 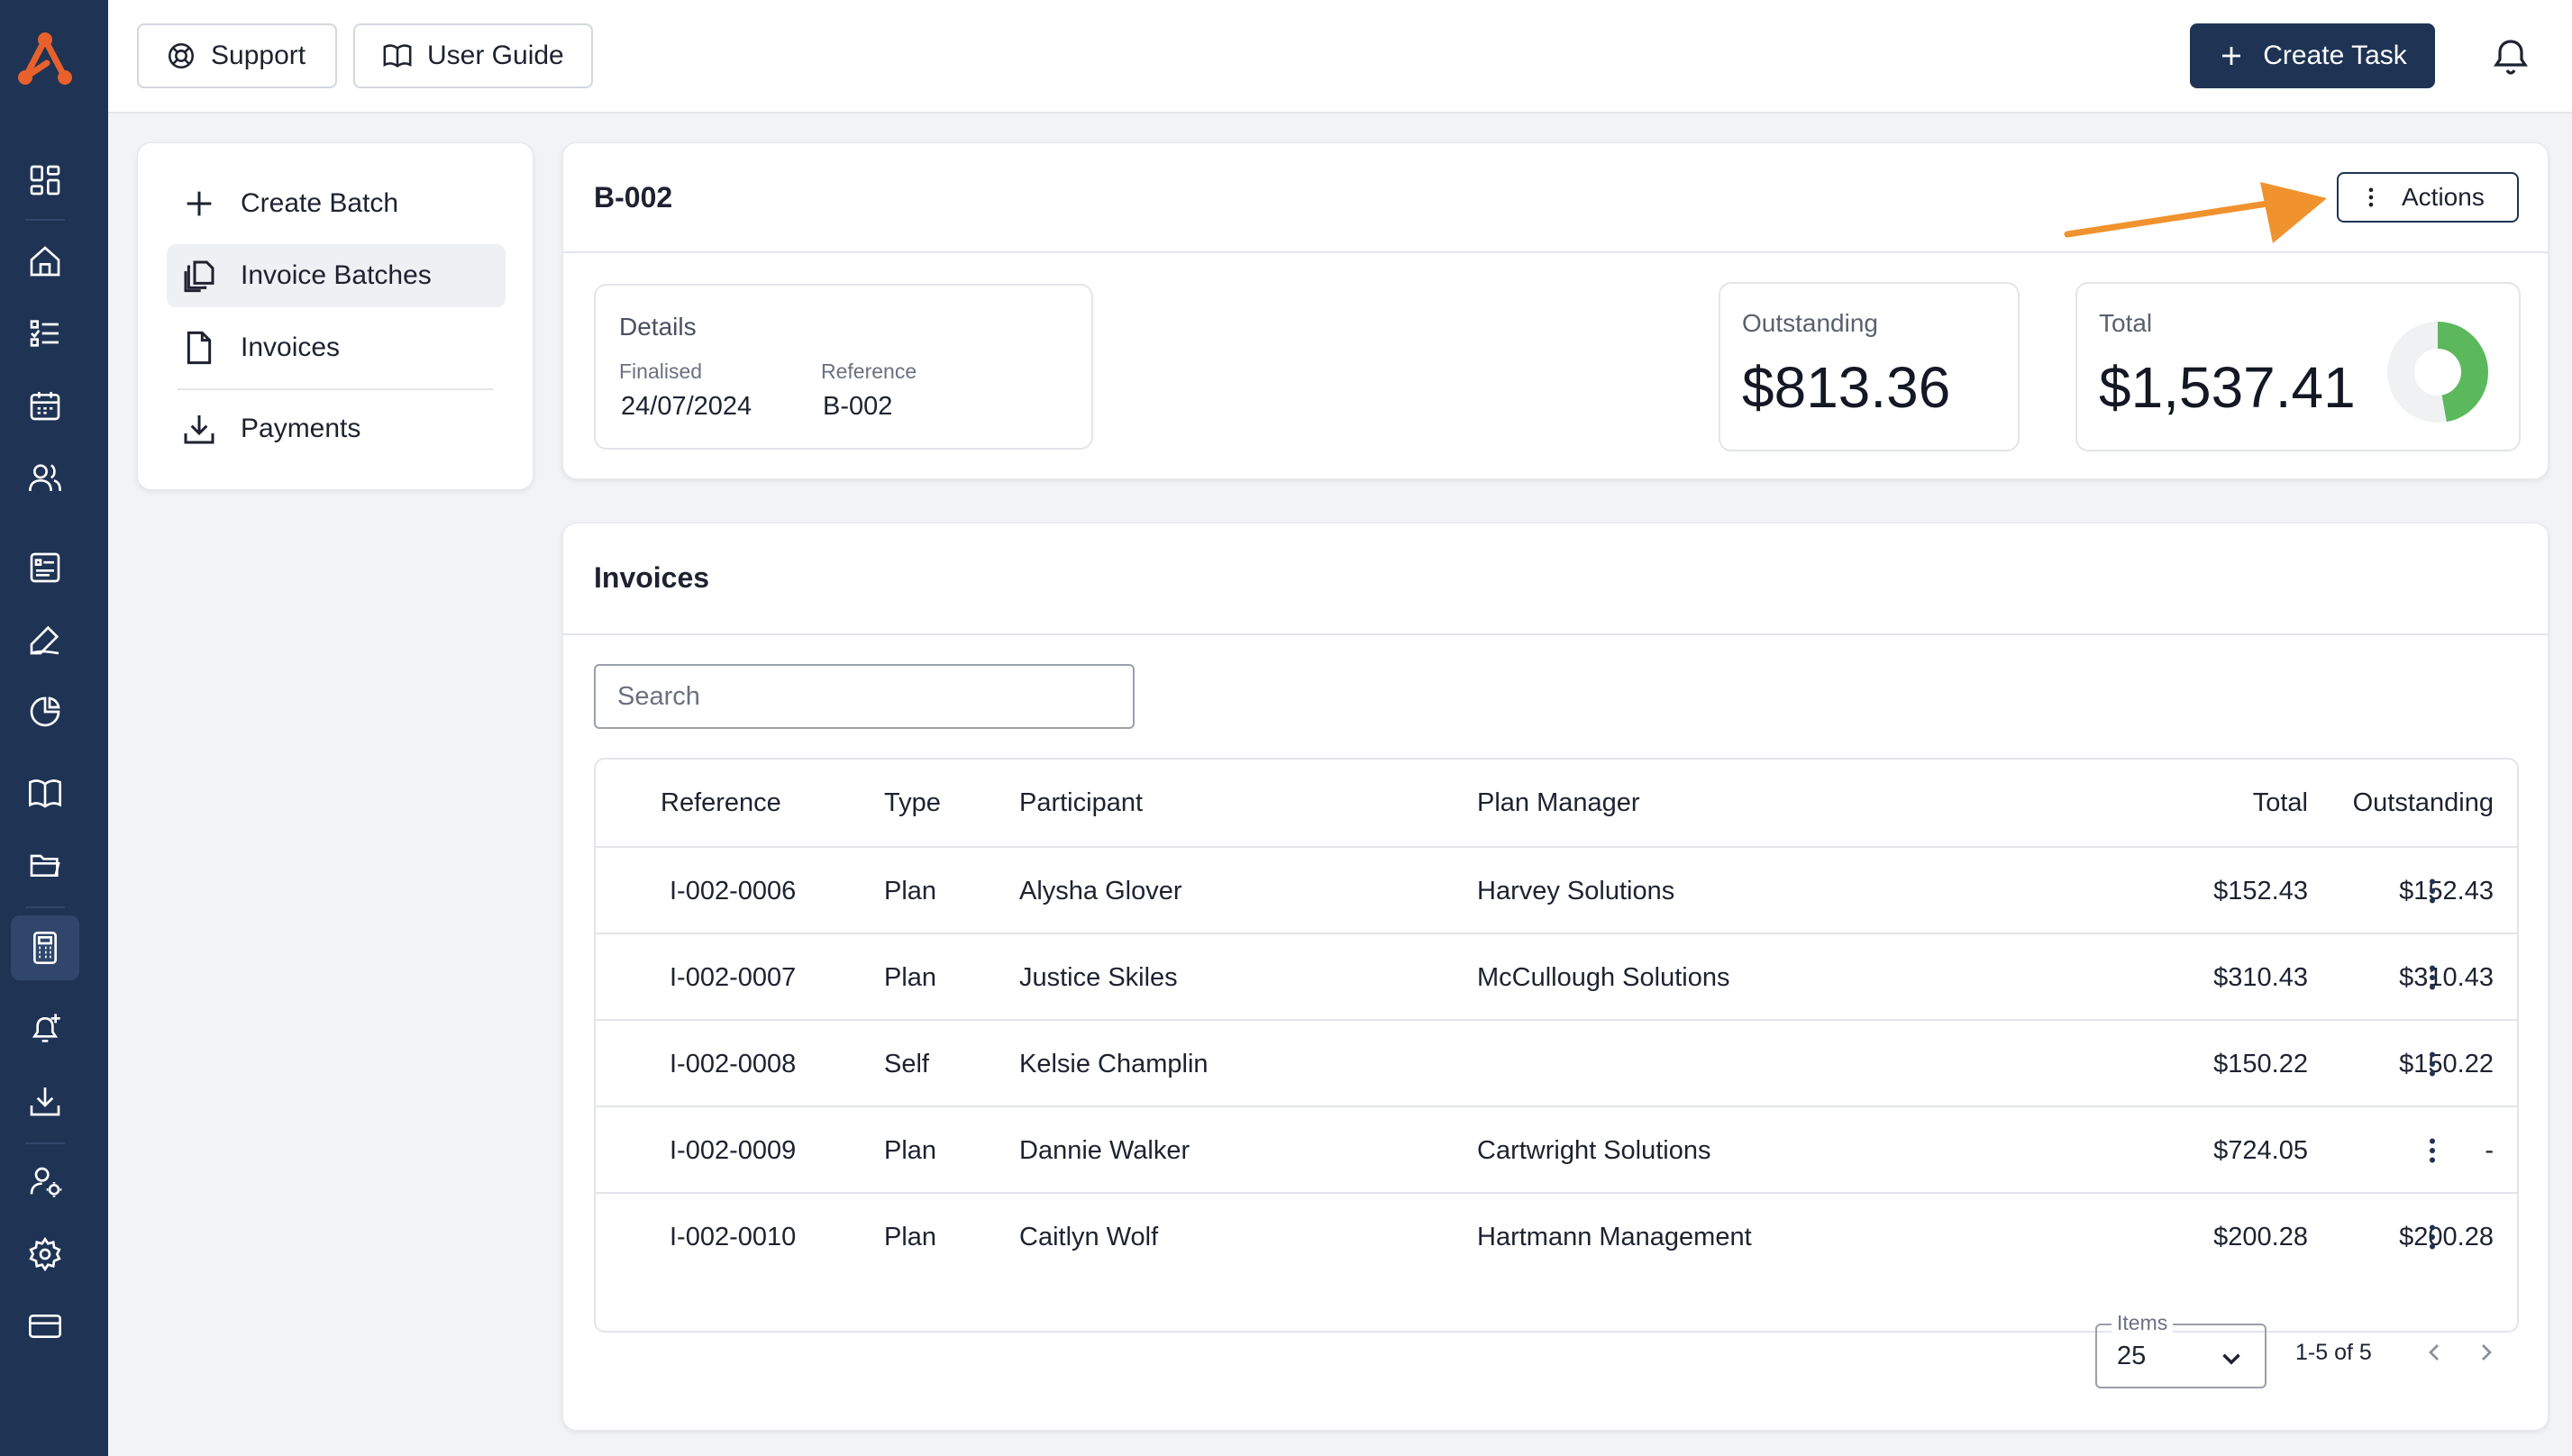 I want to click on cell-participant: Alysha Glover, so click(x=1100, y=890).